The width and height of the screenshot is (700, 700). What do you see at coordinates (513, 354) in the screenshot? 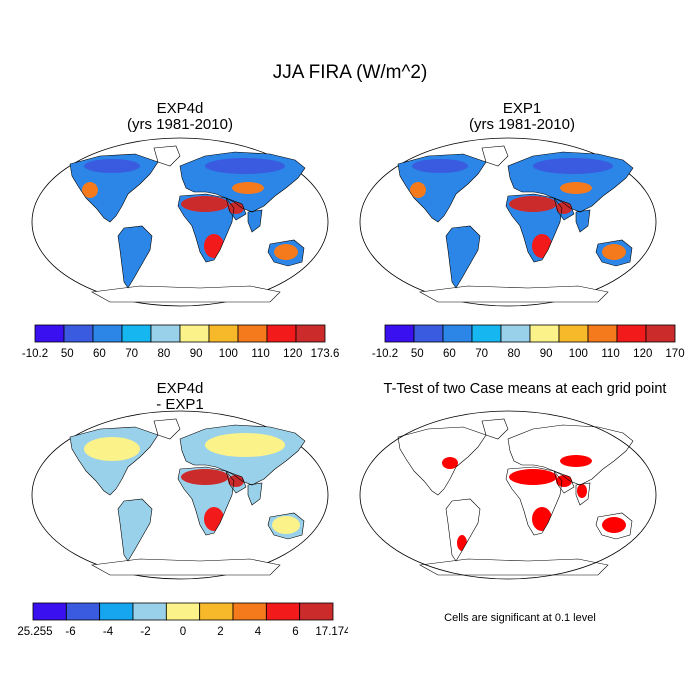
I see `colorbar-label: 80` at bounding box center [513, 354].